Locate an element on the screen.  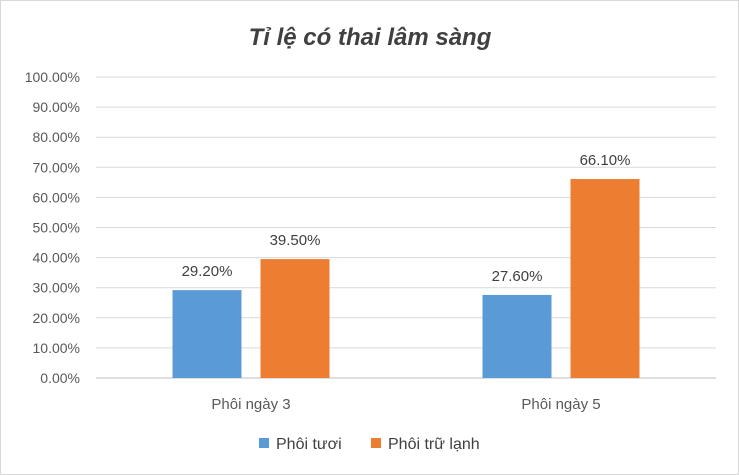
data-label: 29.20% is located at coordinates (207, 271).